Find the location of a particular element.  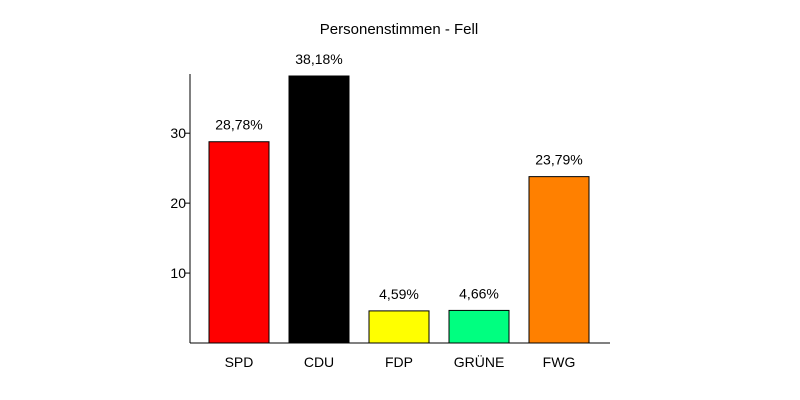

x-tick-label: FDP is located at coordinates (399, 362).